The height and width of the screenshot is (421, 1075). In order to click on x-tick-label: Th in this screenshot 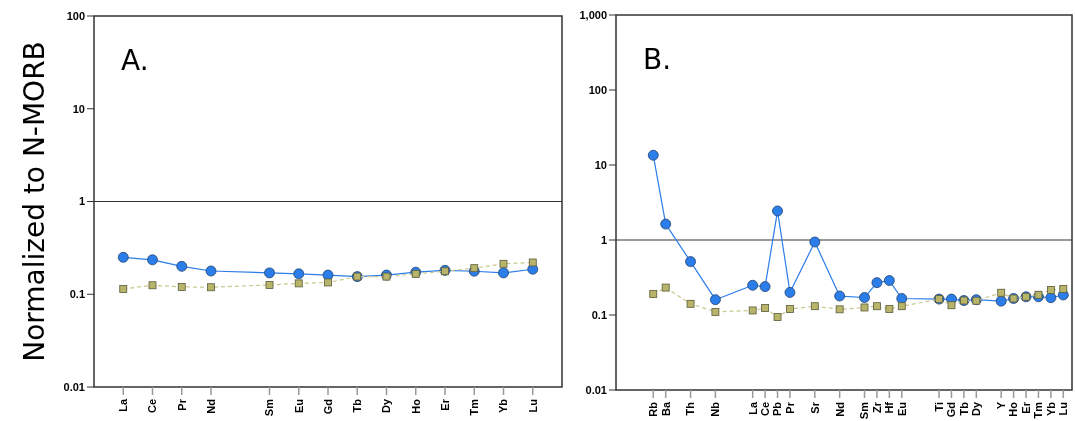, I will do `click(690, 408)`.